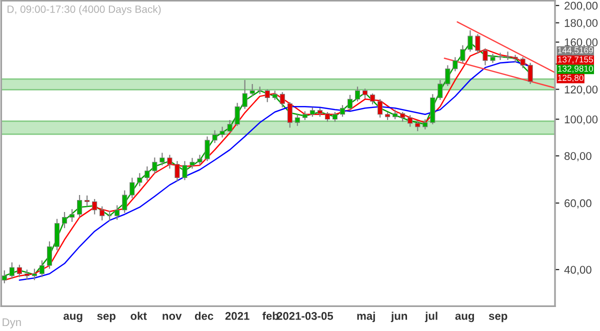 This screenshot has width=600, height=331. I want to click on text: 144,5169, so click(575, 50).